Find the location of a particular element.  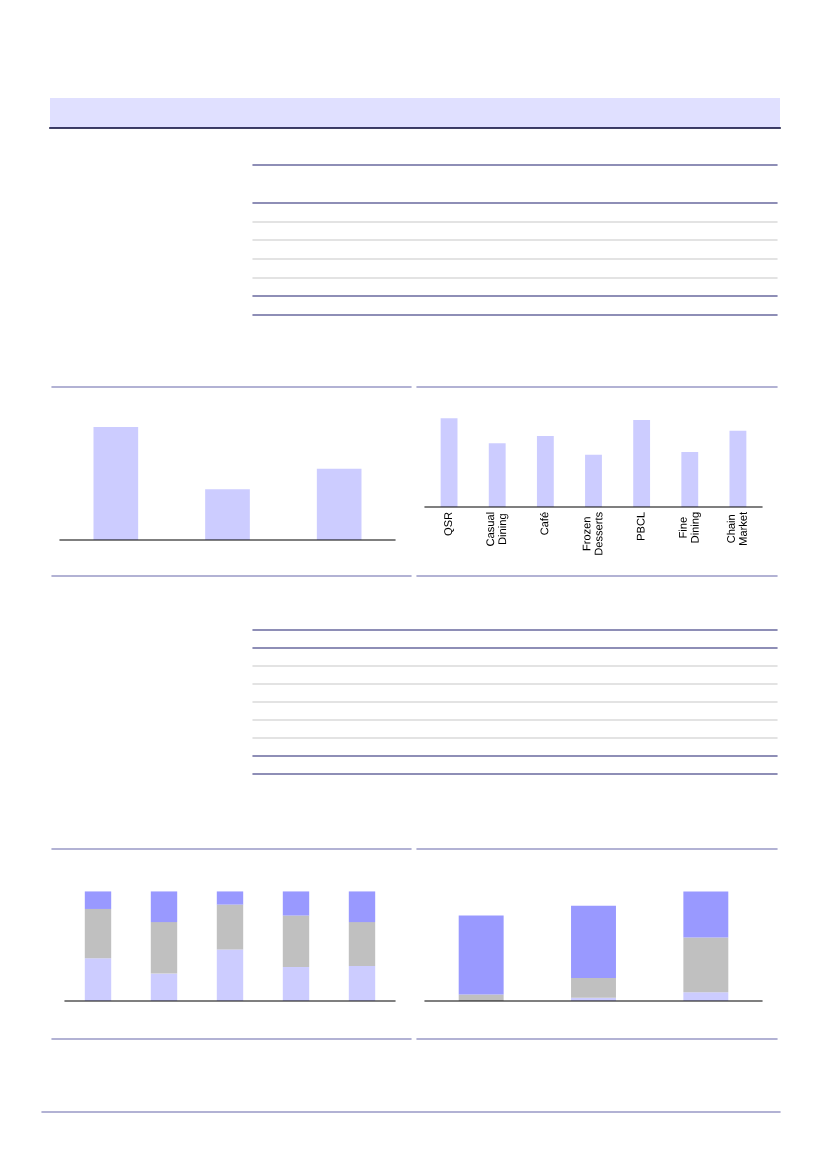

x-tick-label: Casual Dining is located at coordinates (497, 529).